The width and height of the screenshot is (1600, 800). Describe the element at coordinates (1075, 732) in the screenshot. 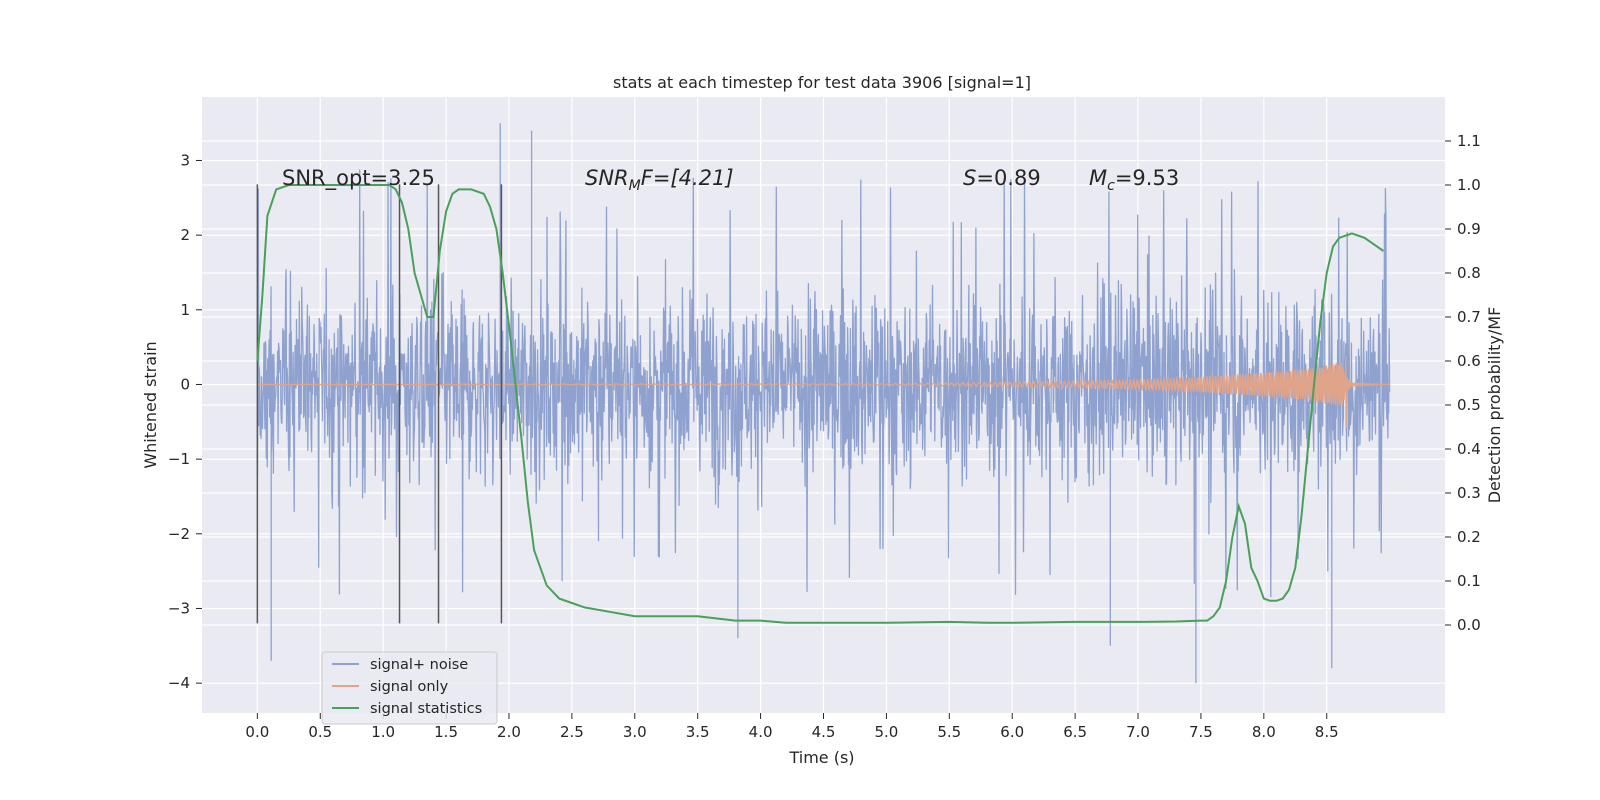

I see `x-tick-label: 6.5` at that location.